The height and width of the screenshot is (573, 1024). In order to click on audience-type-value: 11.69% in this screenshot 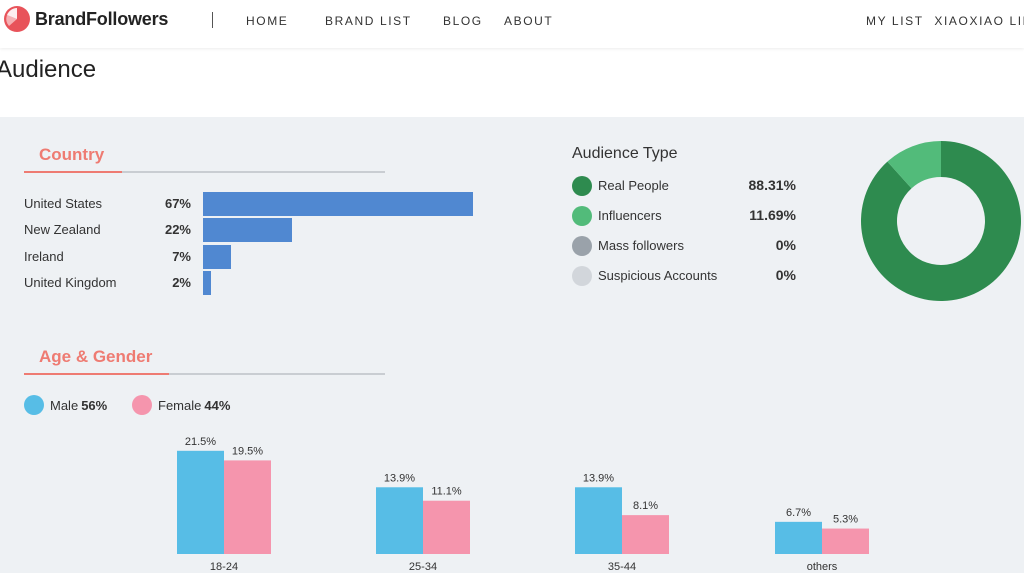, I will do `click(772, 215)`.